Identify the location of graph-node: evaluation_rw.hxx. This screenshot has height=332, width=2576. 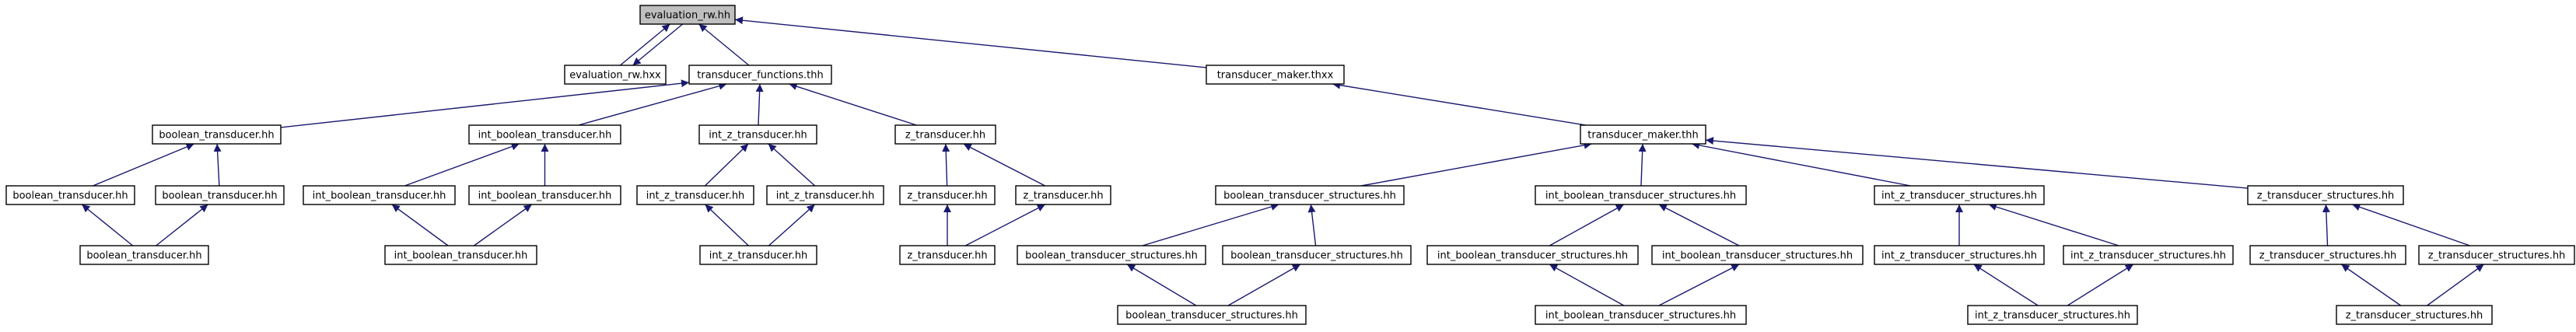
(615, 75).